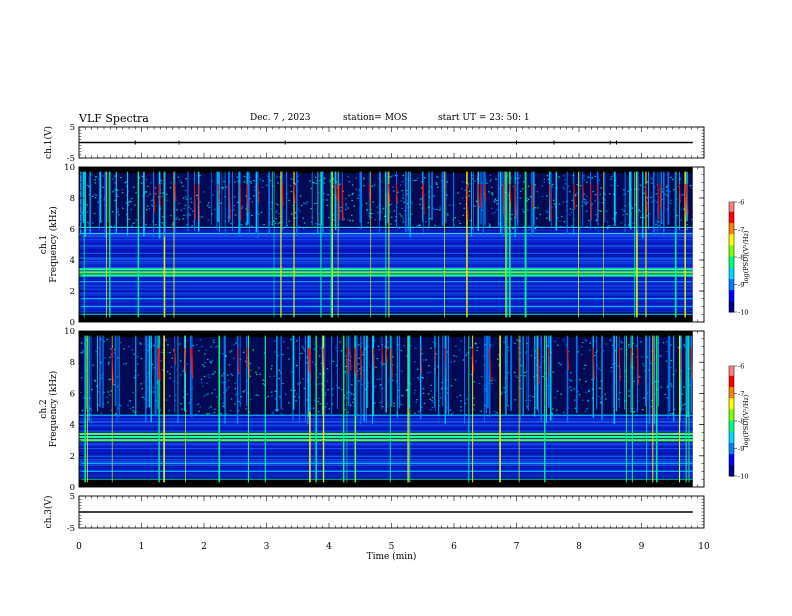 Image resolution: width=792 pixels, height=616 pixels. I want to click on x-tick-label: 6, so click(454, 547).